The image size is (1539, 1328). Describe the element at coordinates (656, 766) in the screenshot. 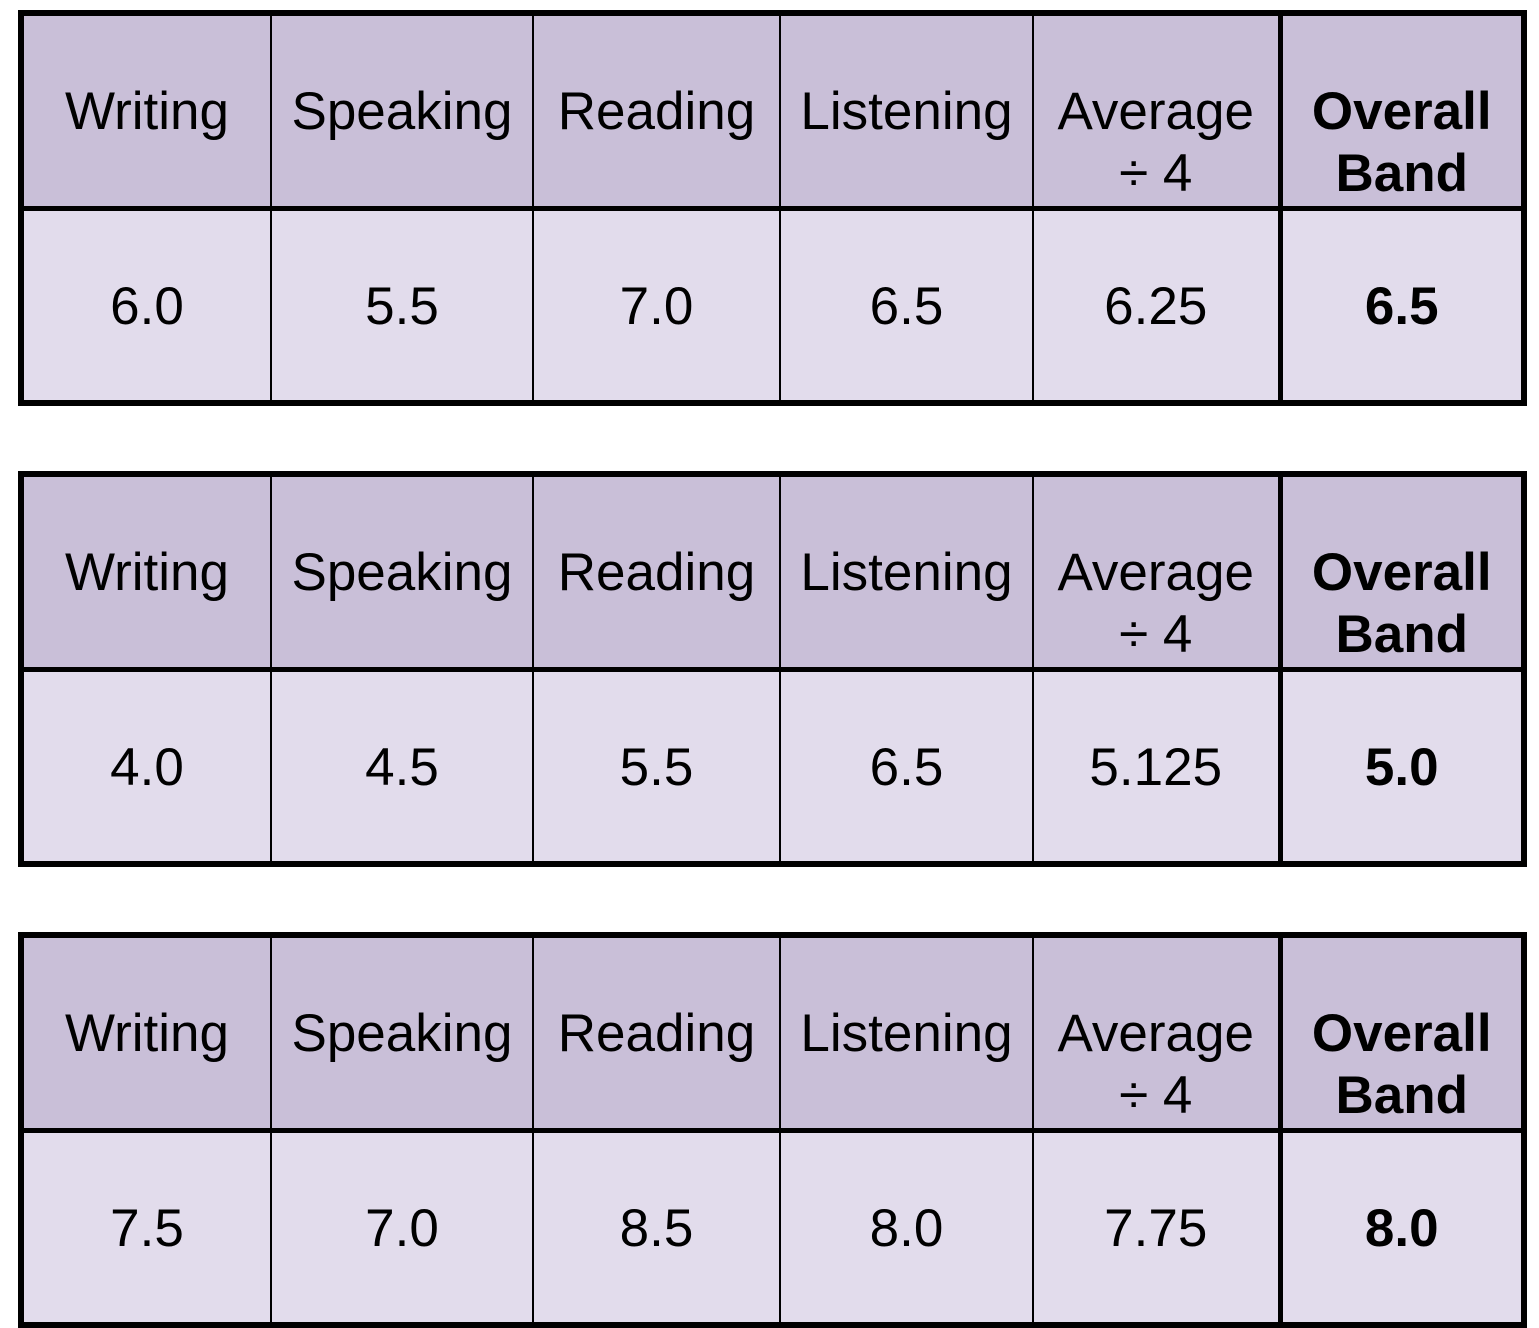

I see `score-cell-reading: 5.5` at that location.